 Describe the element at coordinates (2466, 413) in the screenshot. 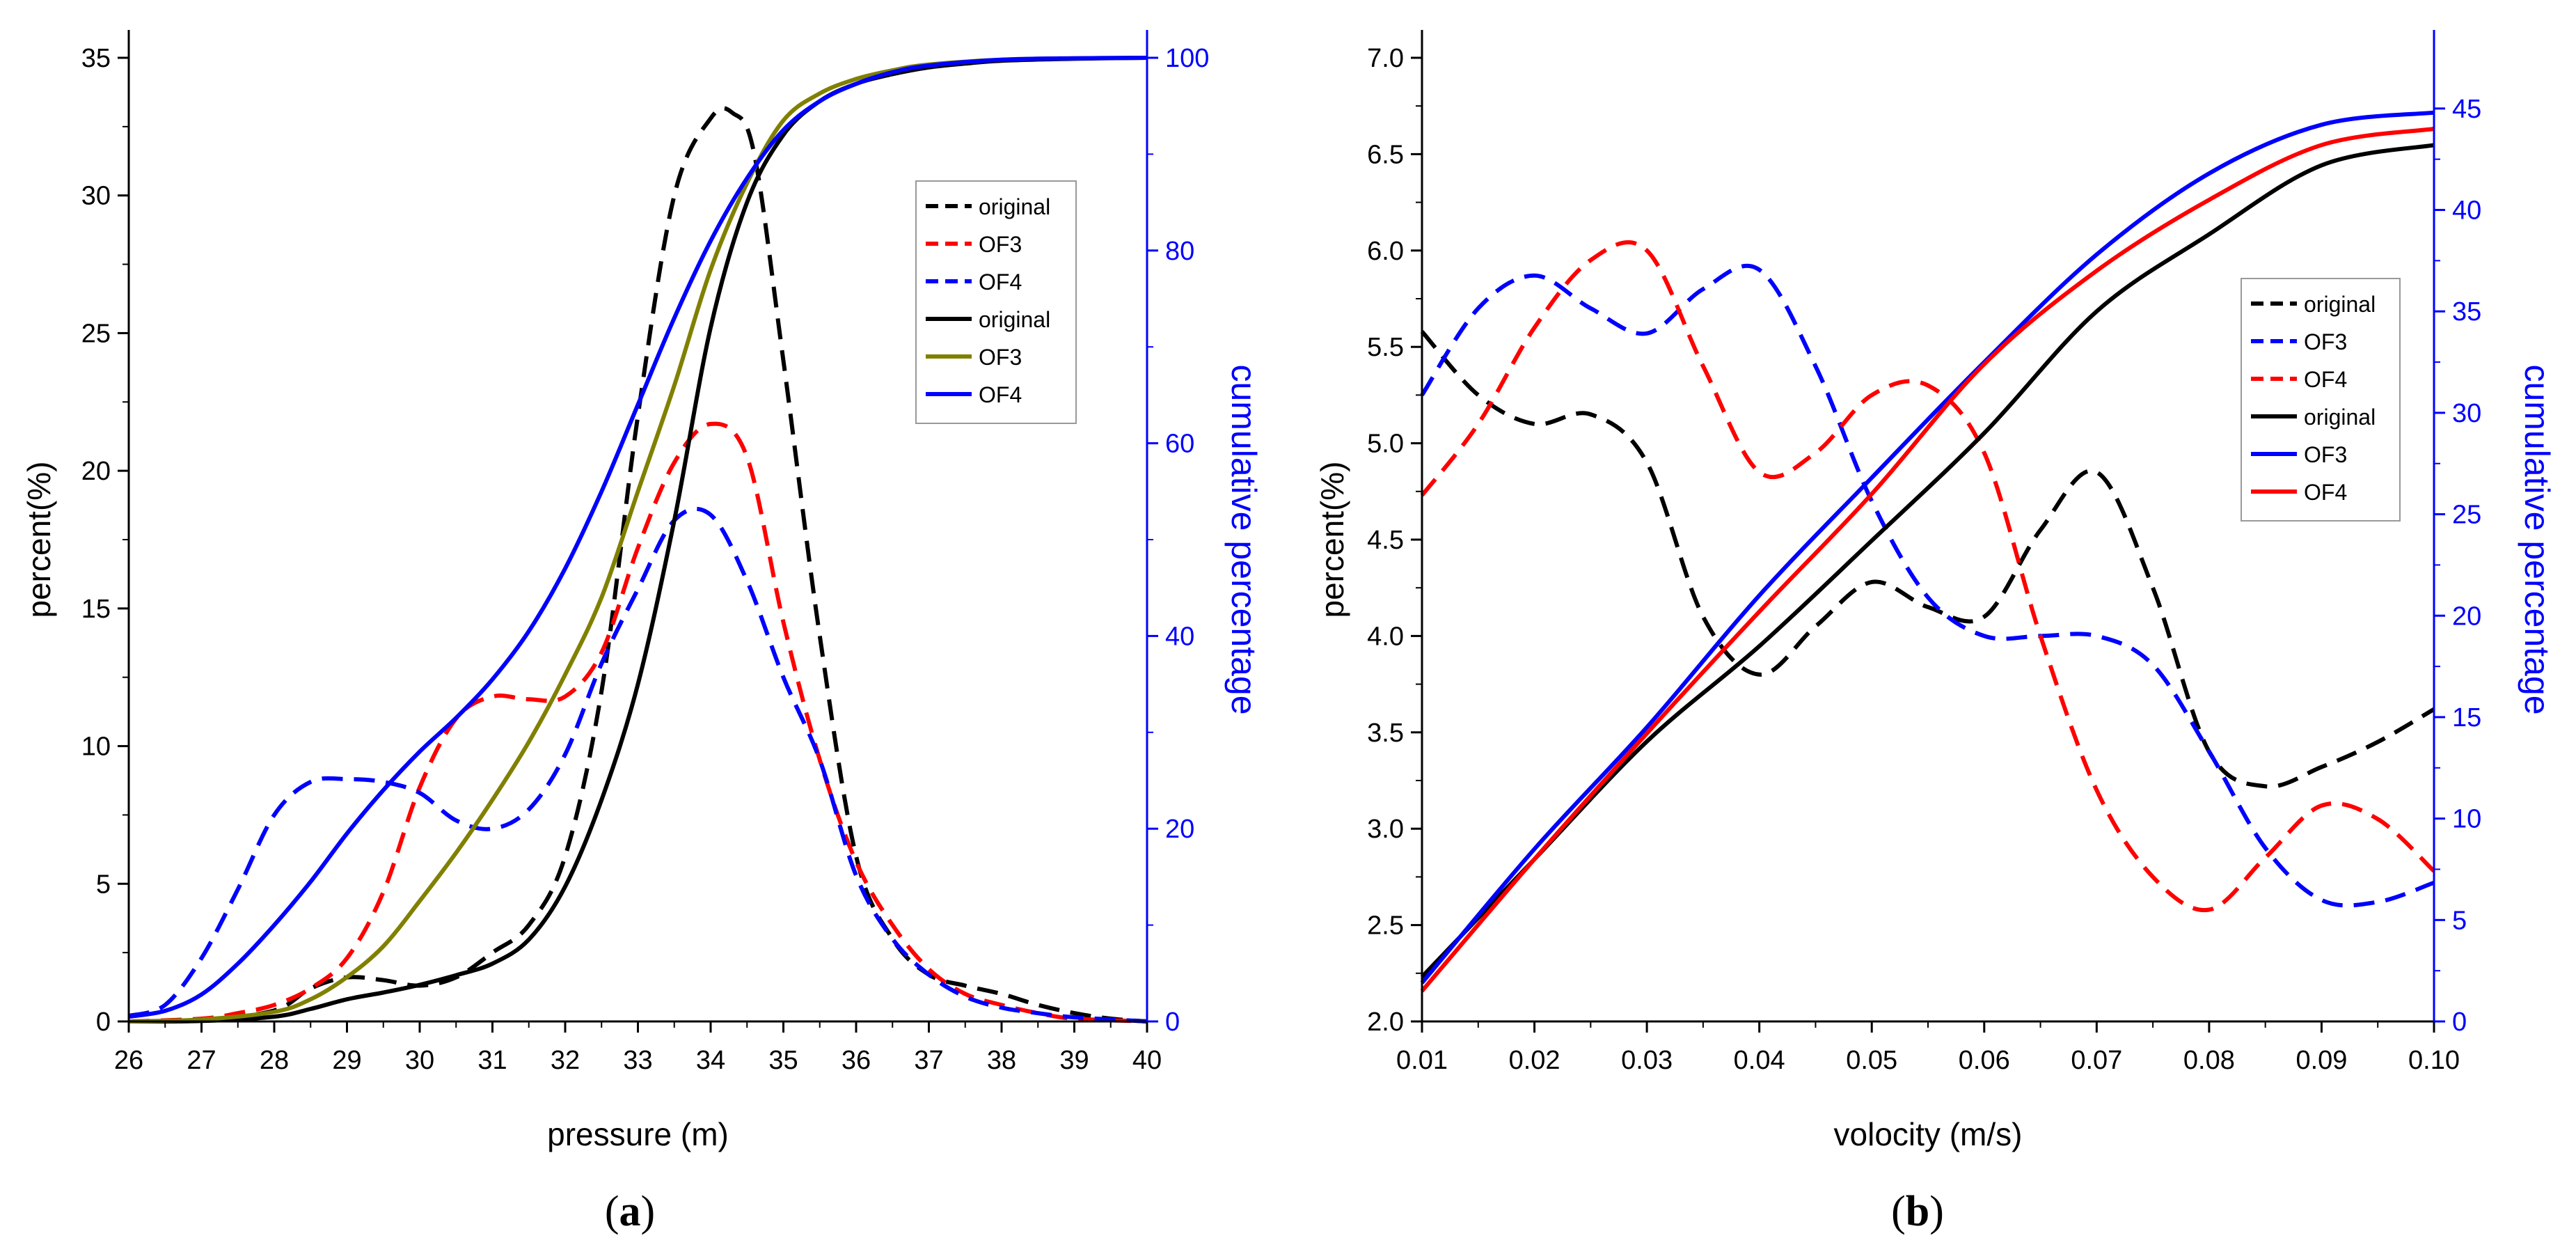

I see `y2-tick-label: 30` at that location.